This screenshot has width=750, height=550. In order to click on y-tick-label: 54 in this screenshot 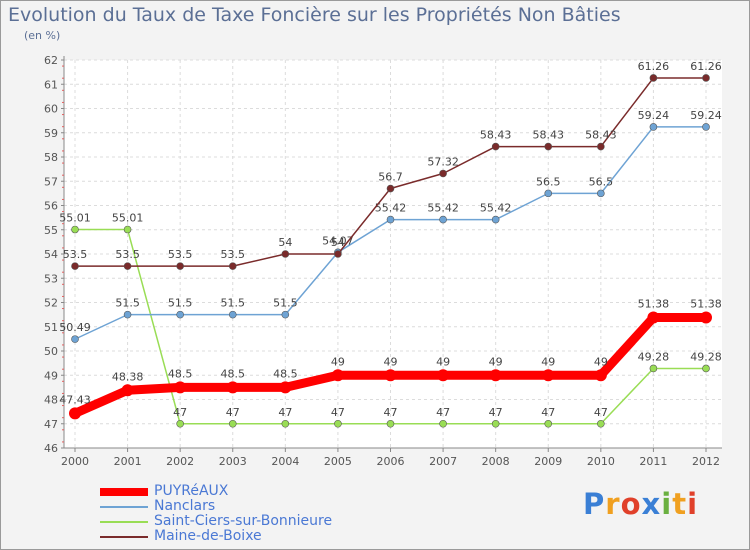, I will do `click(51, 254)`.